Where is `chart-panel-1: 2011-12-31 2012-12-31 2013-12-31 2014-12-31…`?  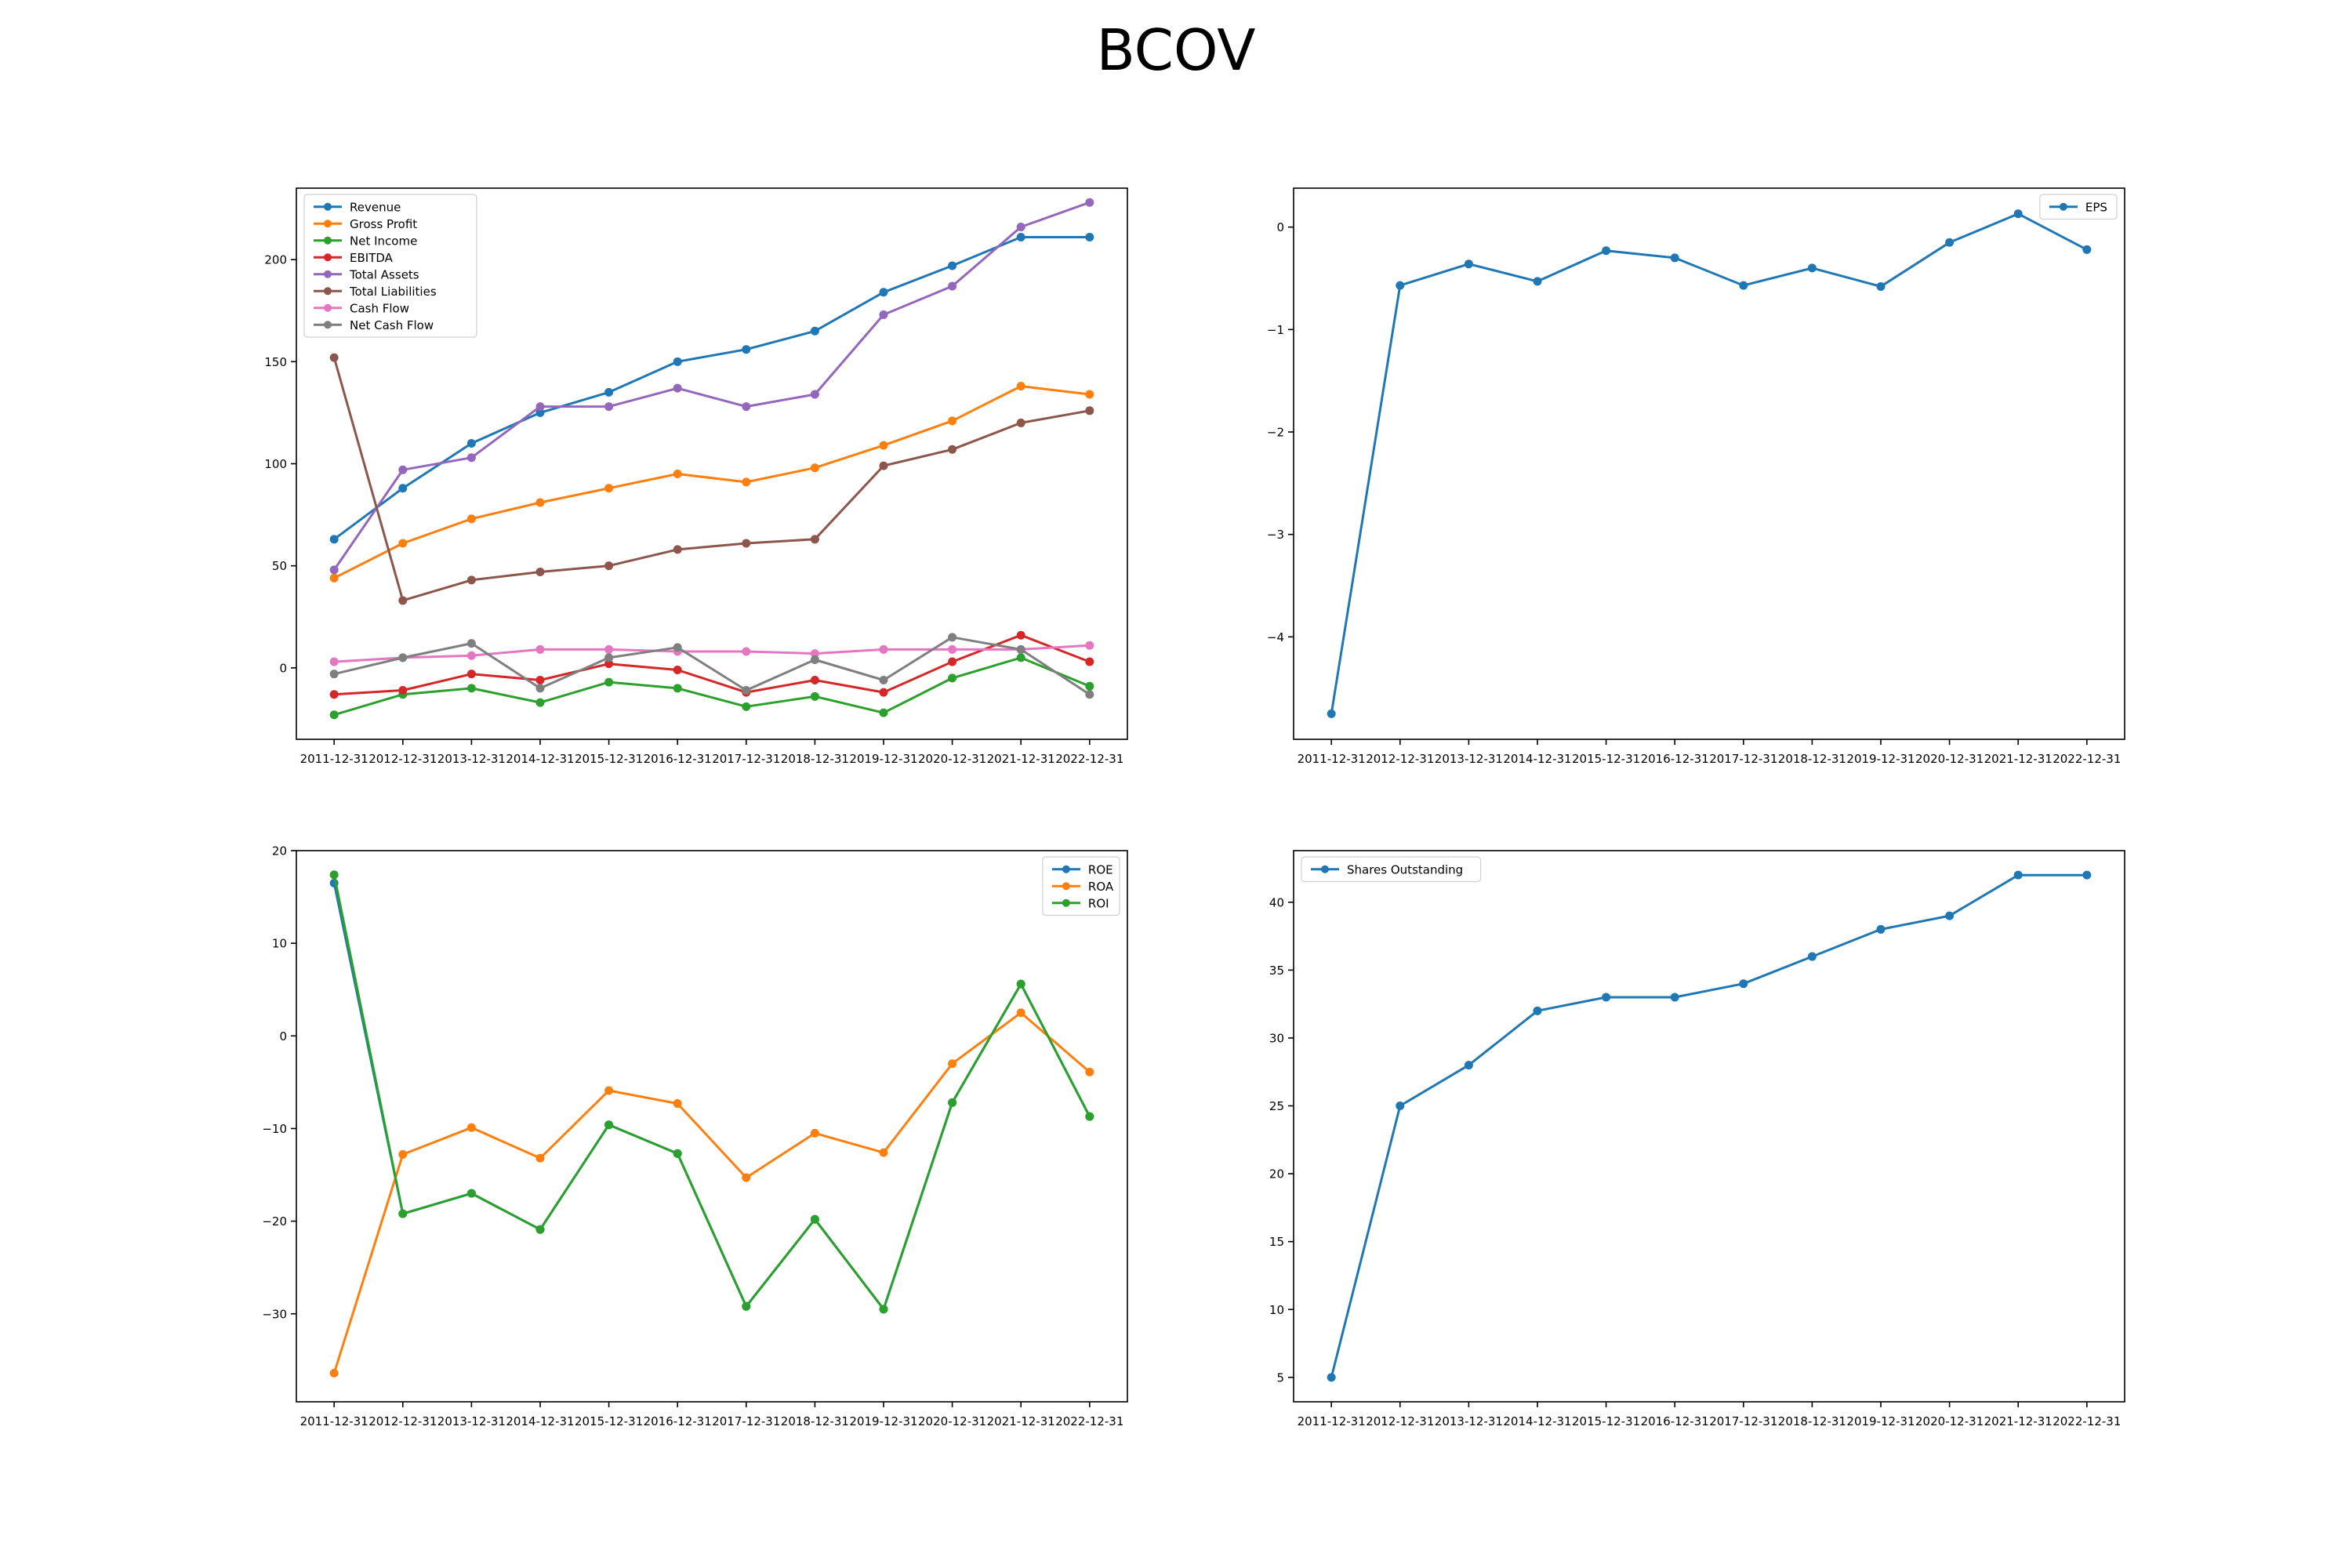
chart-panel-1: 2011-12-31 2012-12-31 2013-12-31 2014-12-31… is located at coordinates (696, 476).